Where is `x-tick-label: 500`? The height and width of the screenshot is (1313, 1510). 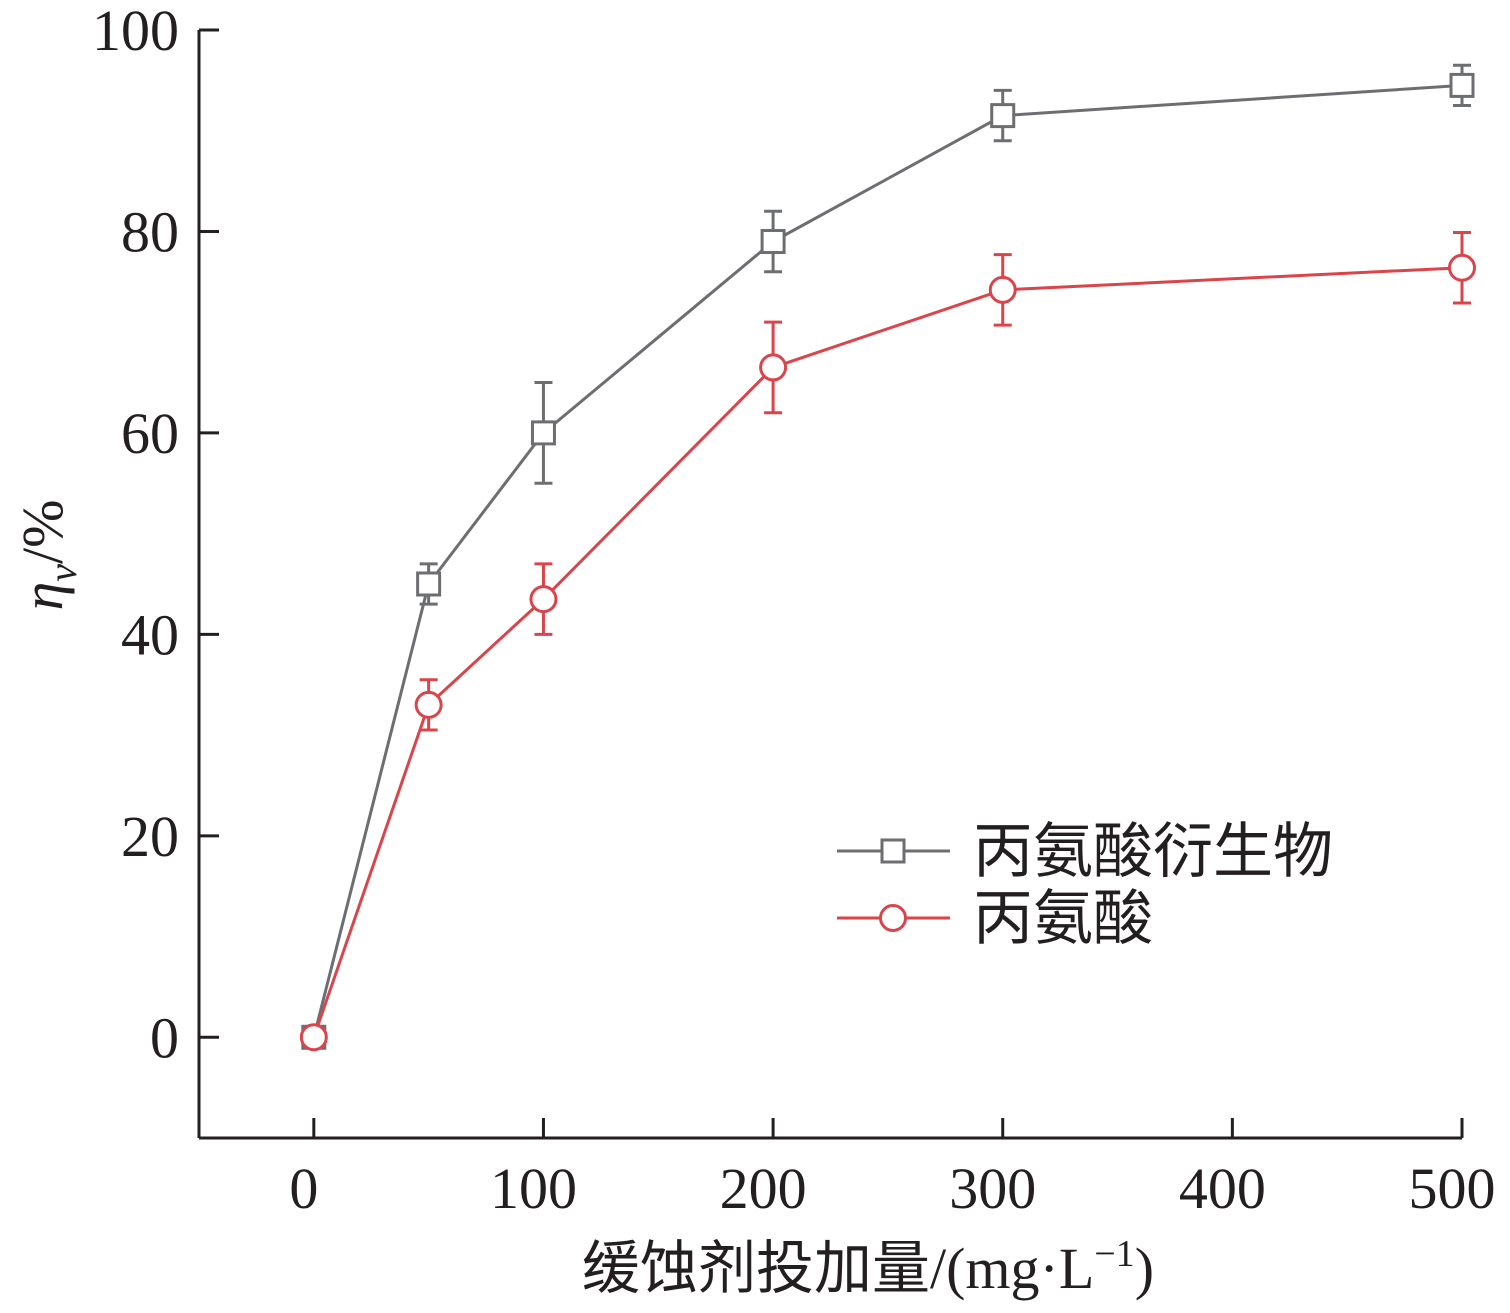 x-tick-label: 500 is located at coordinates (1452, 1188).